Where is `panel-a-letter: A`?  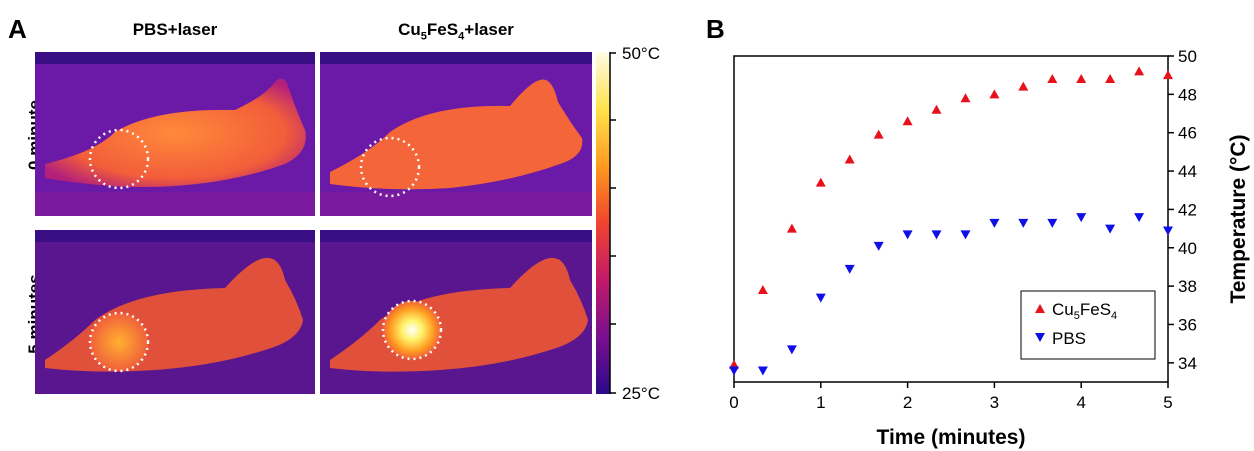 panel-a-letter: A is located at coordinates (17, 29).